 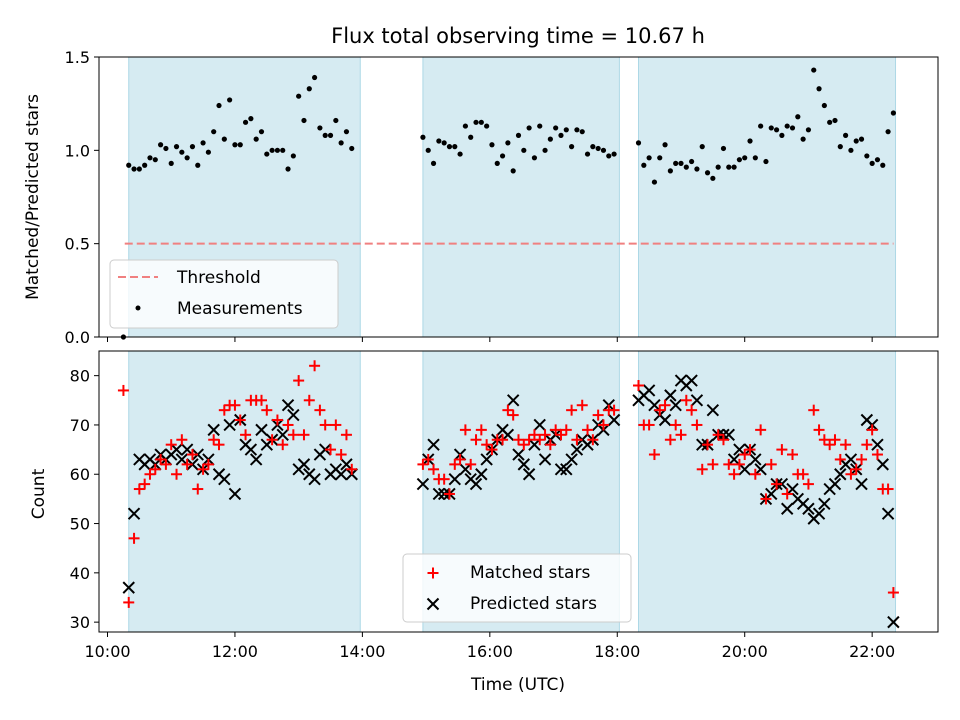 What do you see at coordinates (489, 339) in the screenshot?
I see `ratio-x-ticks` at bounding box center [489, 339].